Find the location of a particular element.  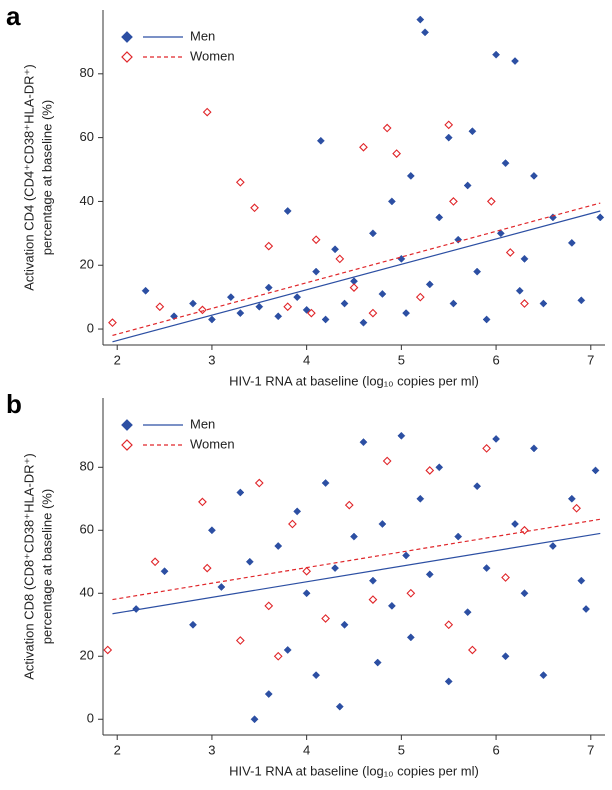

panel-letter: b is located at coordinates (14, 404).